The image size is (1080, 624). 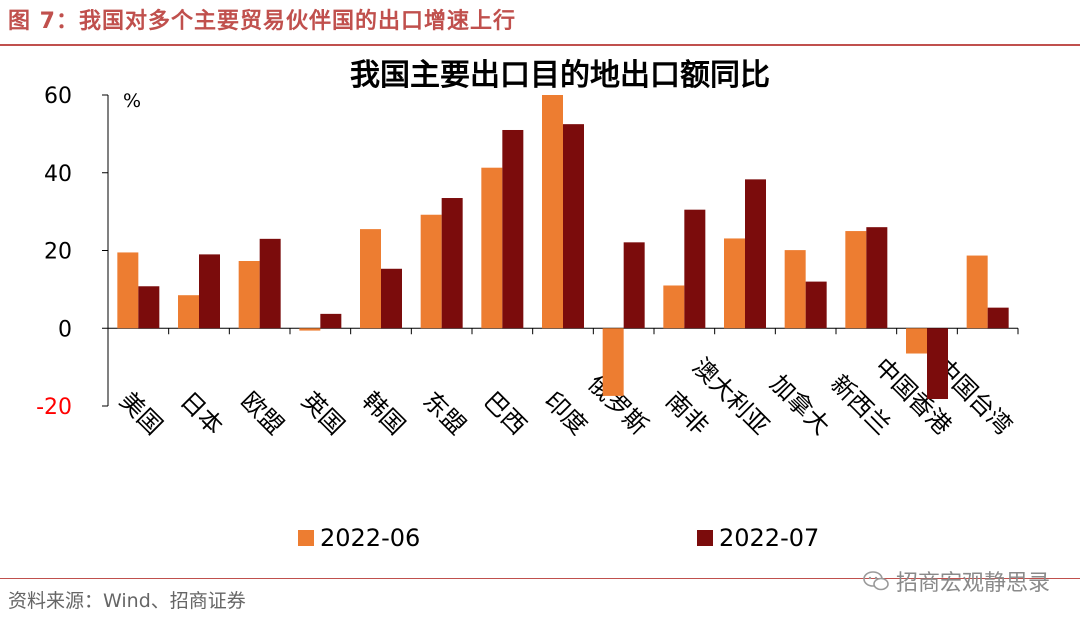 What do you see at coordinates (127, 601) in the screenshot?
I see `source-note: 资料来源：Wind、招商证券` at bounding box center [127, 601].